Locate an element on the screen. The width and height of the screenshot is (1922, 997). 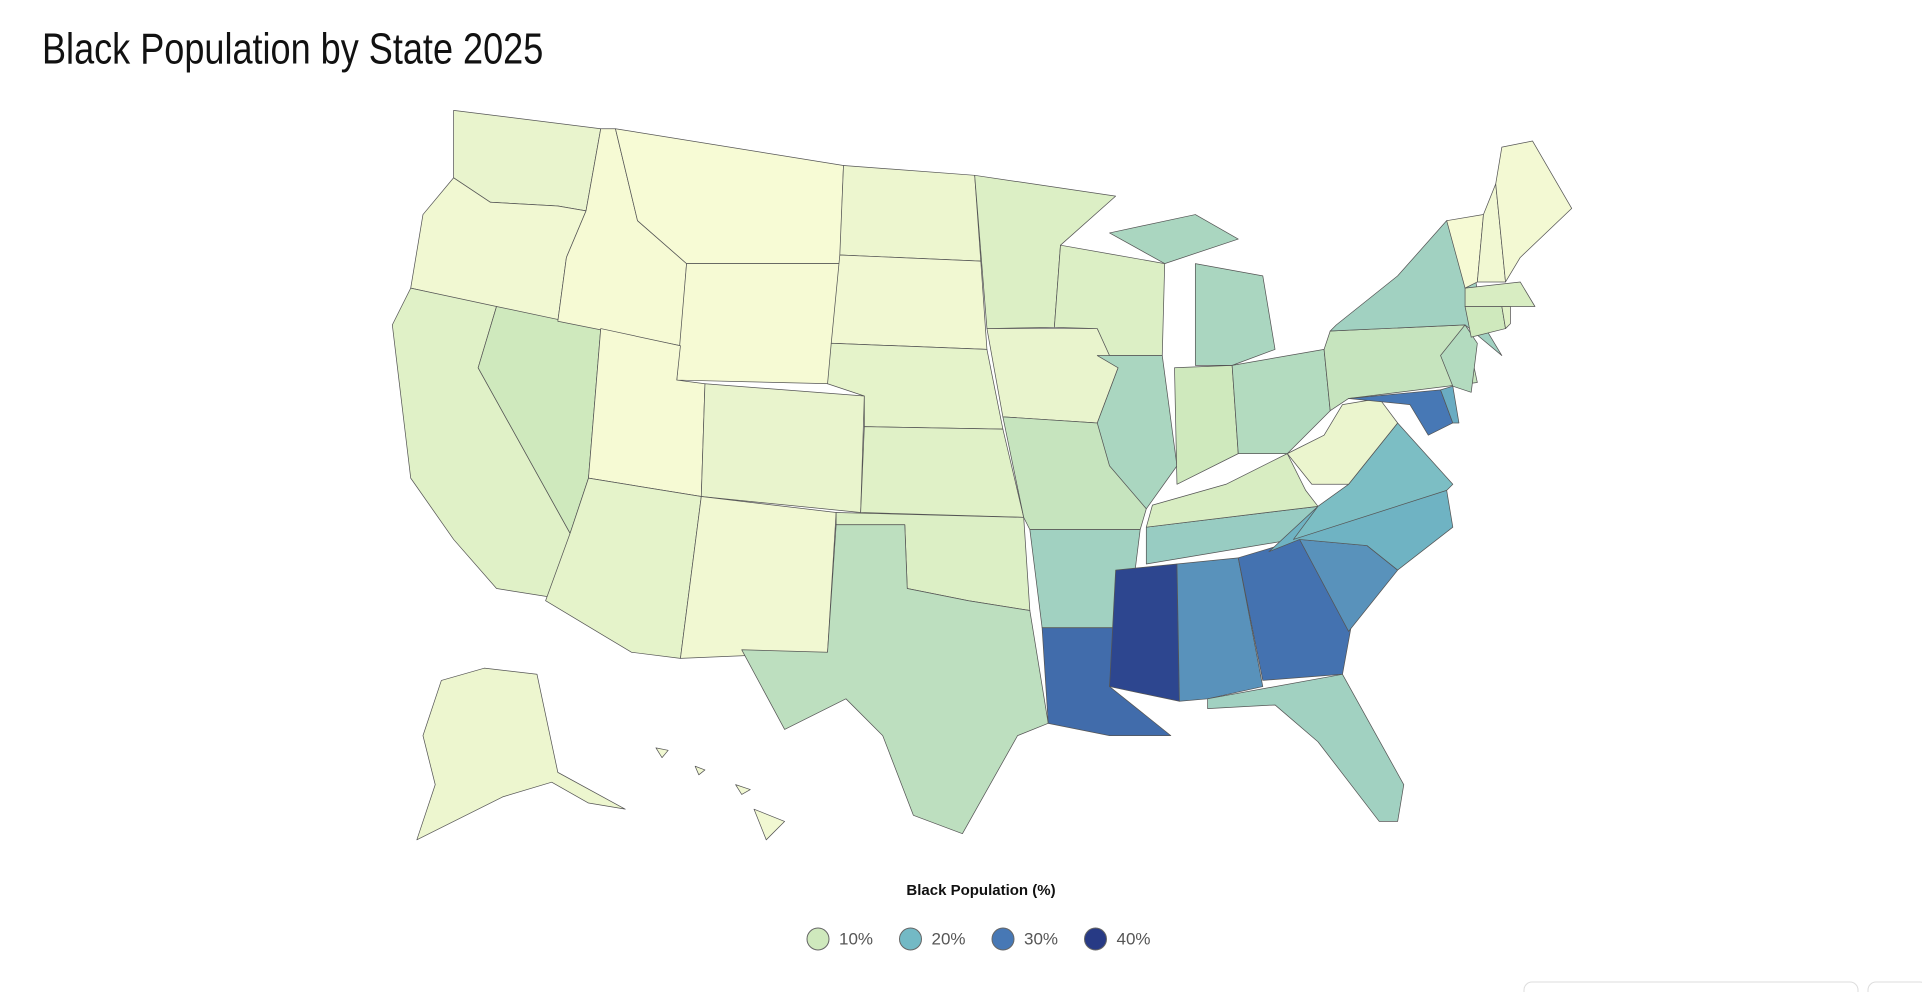
legend-title: Black Population (%) is located at coordinates (980, 890).